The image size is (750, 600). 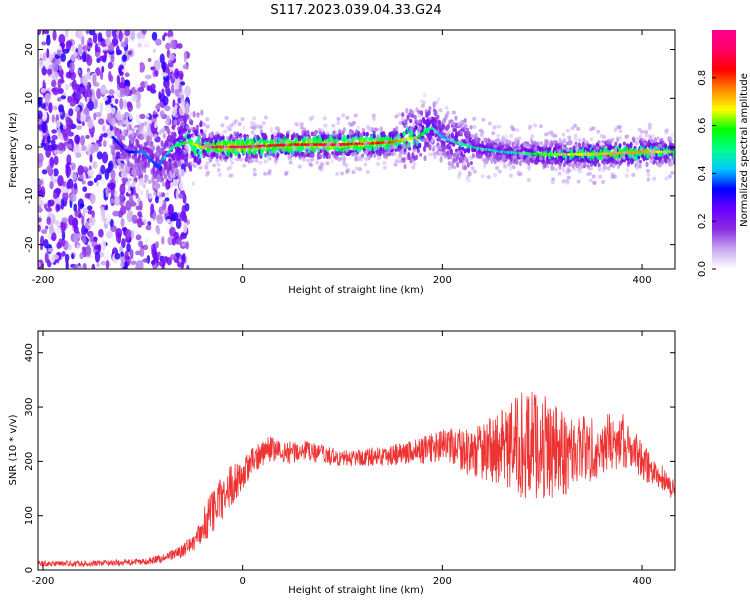 What do you see at coordinates (29, 406) in the screenshot?
I see `y-tick-label: 300` at bounding box center [29, 406].